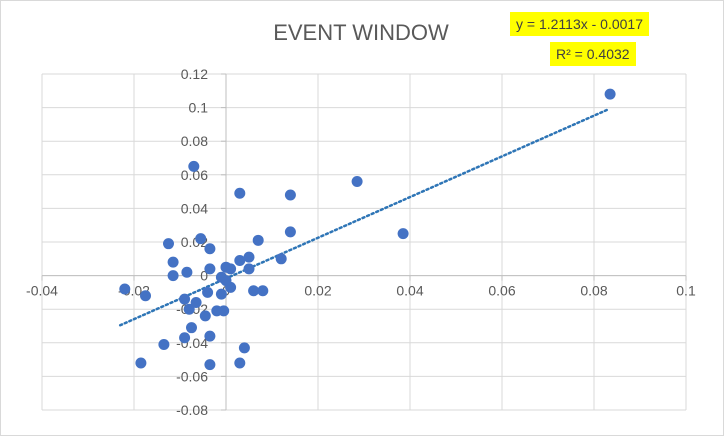  What do you see at coordinates (42, 291) in the screenshot?
I see `x-tick-label: -0.04` at bounding box center [42, 291].